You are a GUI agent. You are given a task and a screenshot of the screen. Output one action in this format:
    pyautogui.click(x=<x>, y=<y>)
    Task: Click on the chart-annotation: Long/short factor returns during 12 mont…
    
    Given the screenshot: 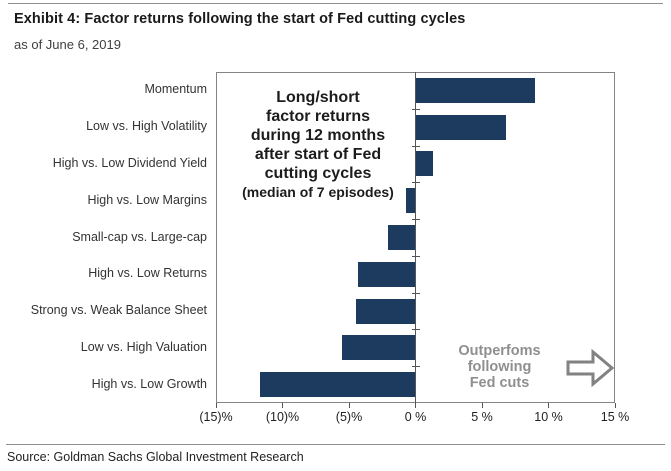 What is the action you would take?
    pyautogui.click(x=318, y=145)
    